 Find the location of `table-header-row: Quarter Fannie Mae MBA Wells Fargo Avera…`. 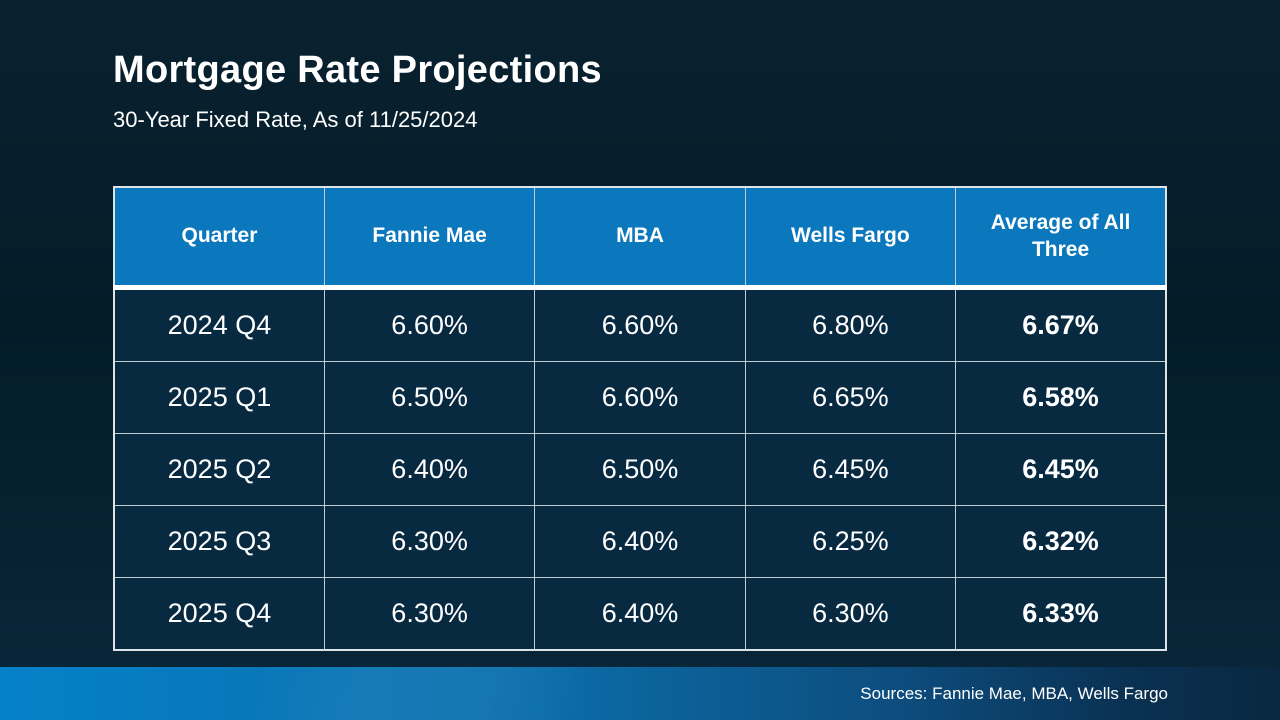

table-header-row: Quarter Fannie Mae MBA Wells Fargo Avera… is located at coordinates (640, 238).